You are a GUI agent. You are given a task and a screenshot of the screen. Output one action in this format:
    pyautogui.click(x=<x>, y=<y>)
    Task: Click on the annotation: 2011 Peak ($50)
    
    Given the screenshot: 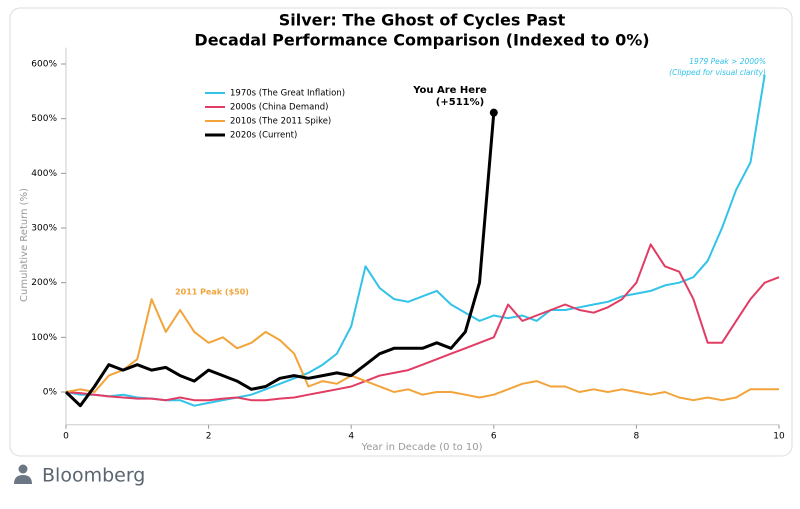 What is the action you would take?
    pyautogui.click(x=212, y=292)
    